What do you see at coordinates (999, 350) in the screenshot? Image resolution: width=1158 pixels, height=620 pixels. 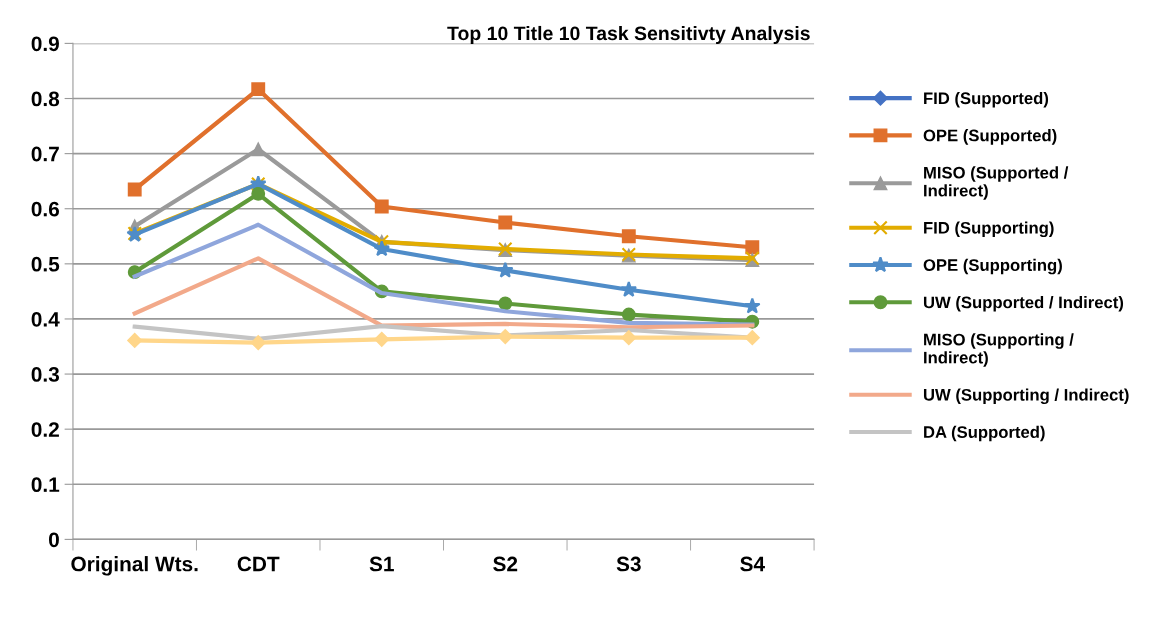 I see `legend-label: MISO (Supporting / Indirect)` at bounding box center [999, 350].